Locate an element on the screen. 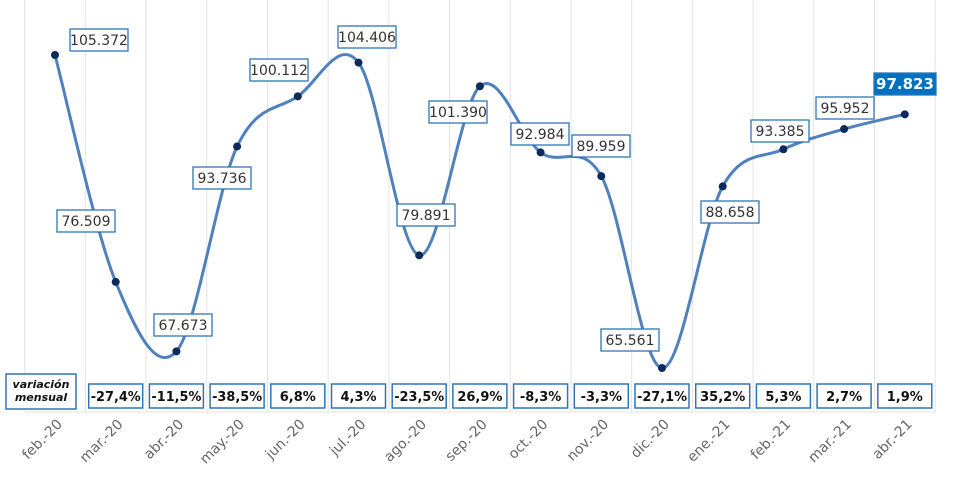  data-label: 65.561 is located at coordinates (630, 340).